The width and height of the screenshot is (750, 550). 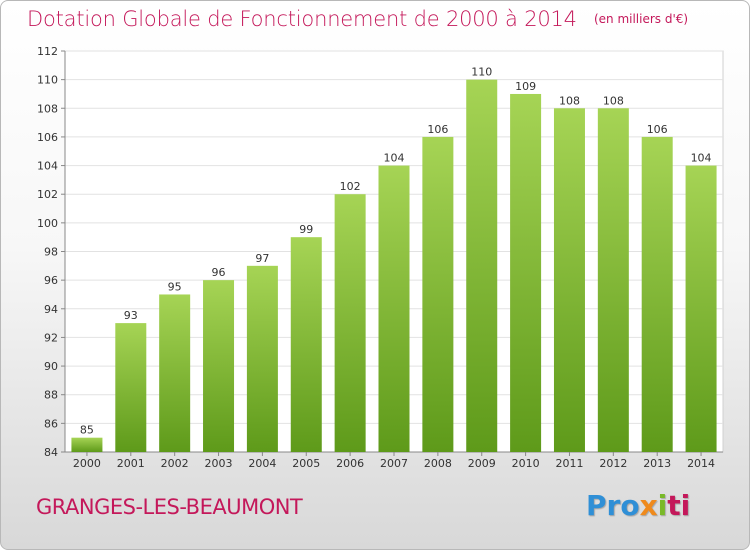 What do you see at coordinates (438, 463) in the screenshot?
I see `x-label-2008: 2008` at bounding box center [438, 463].